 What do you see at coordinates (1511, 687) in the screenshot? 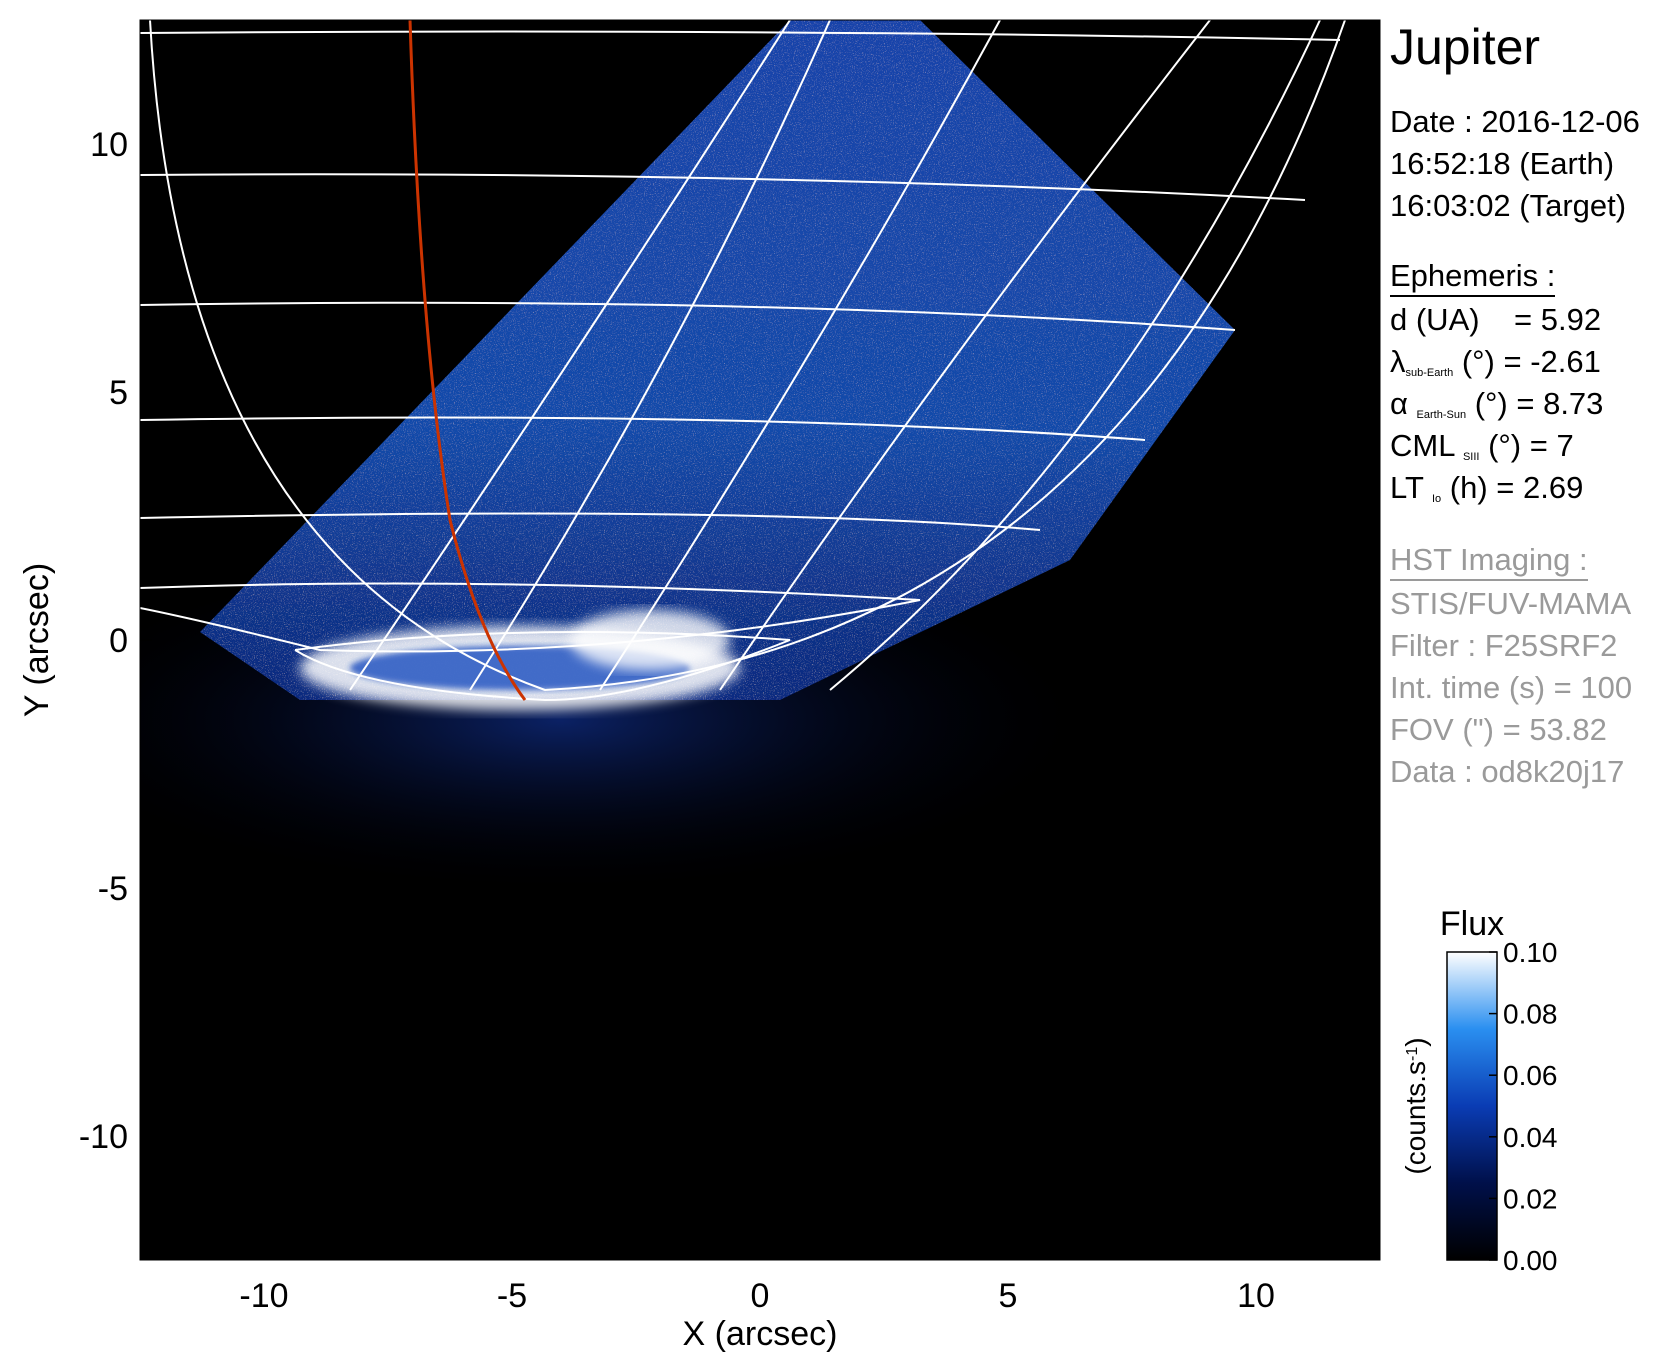
I see `hst-integration-time: Int. time (s) = 100` at bounding box center [1511, 687].